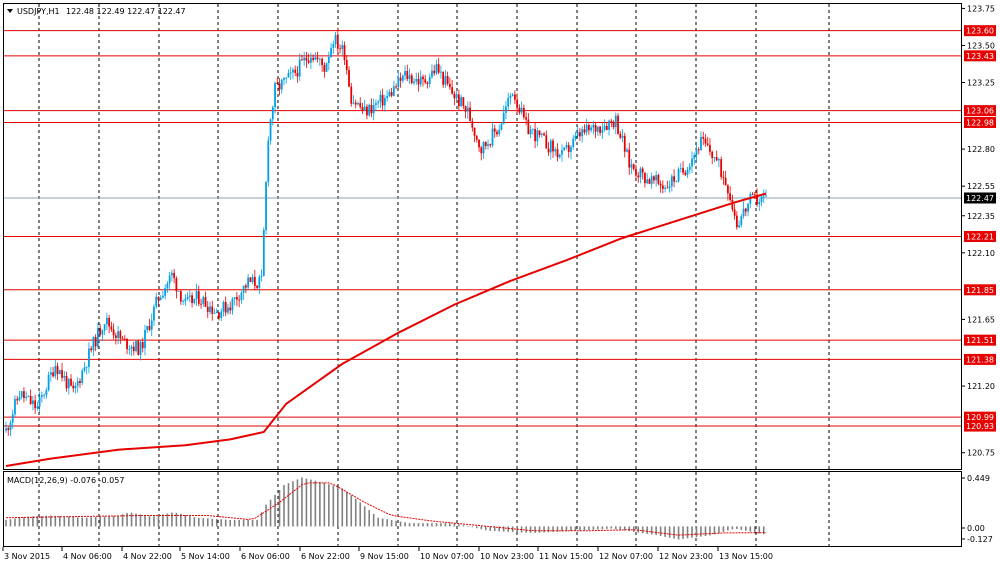 The height and width of the screenshot is (562, 1000). What do you see at coordinates (981, 82) in the screenshot?
I see `price-tick-label: 123.25` at bounding box center [981, 82].